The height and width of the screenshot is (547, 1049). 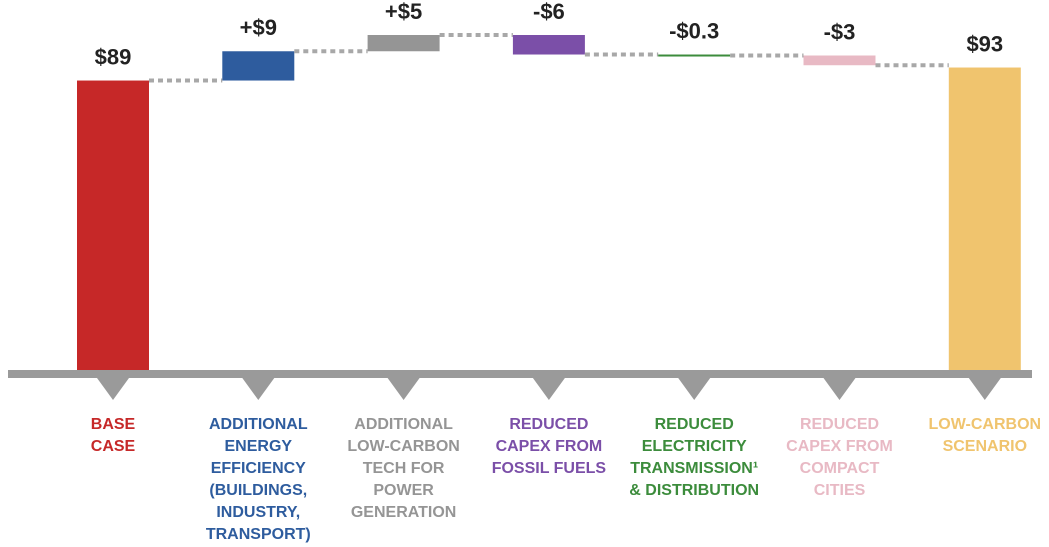 What do you see at coordinates (403, 12) in the screenshot?
I see `value-label: +$5` at bounding box center [403, 12].